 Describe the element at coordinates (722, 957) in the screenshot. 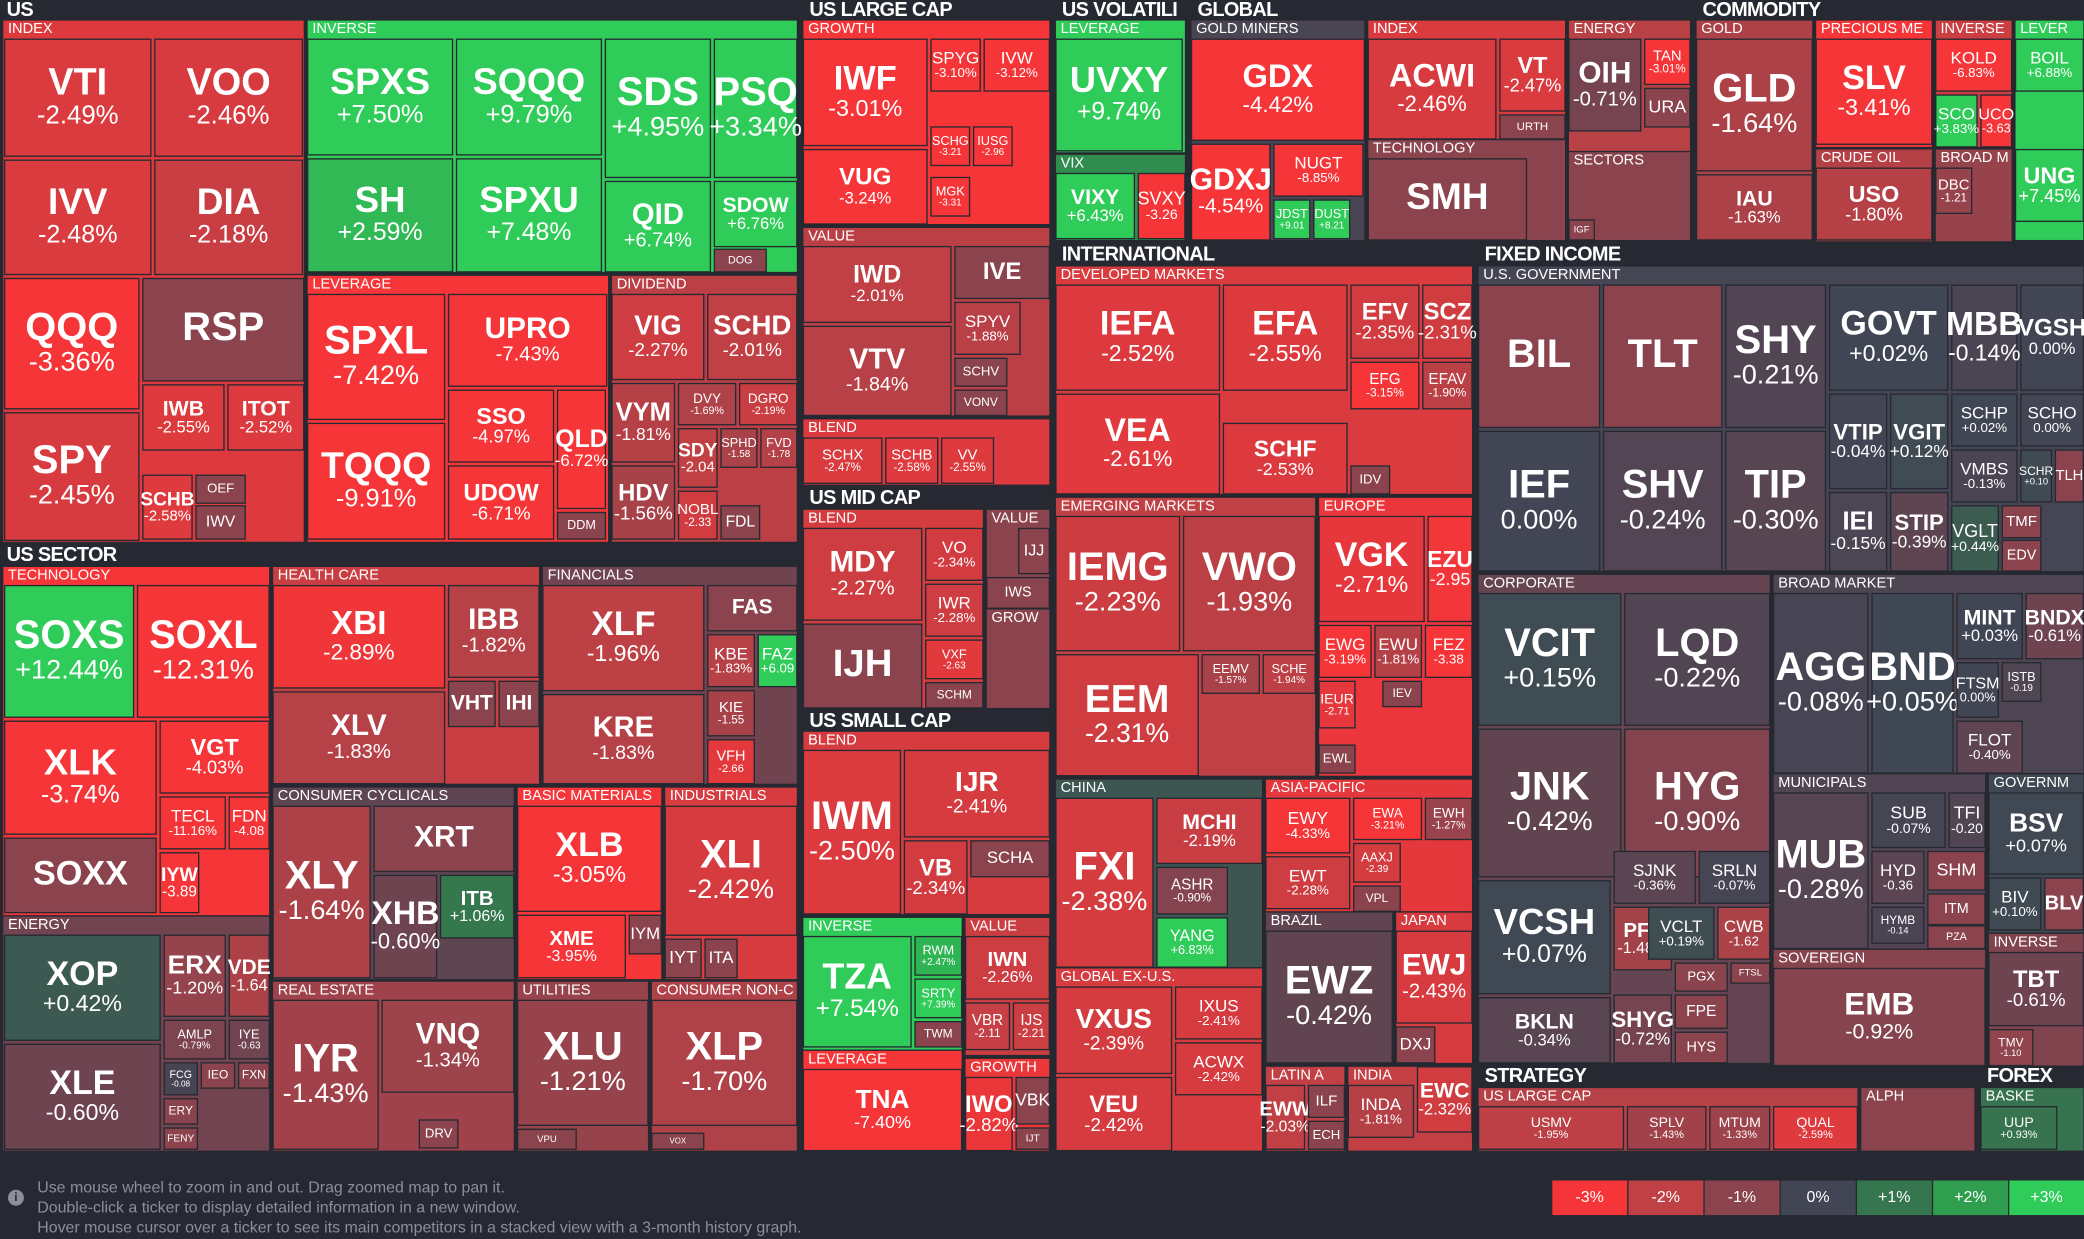

I see `ticker: ITA` at that location.